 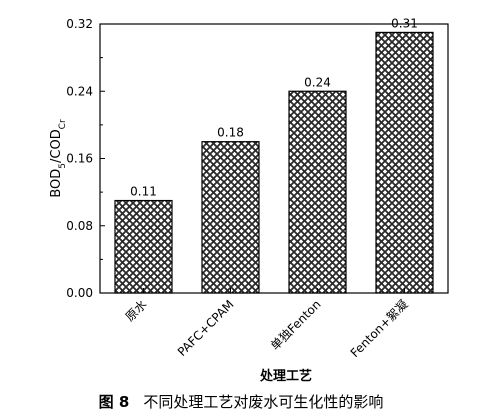 I want to click on x-tick-label: PAFC+CPAM, so click(x=206, y=328).